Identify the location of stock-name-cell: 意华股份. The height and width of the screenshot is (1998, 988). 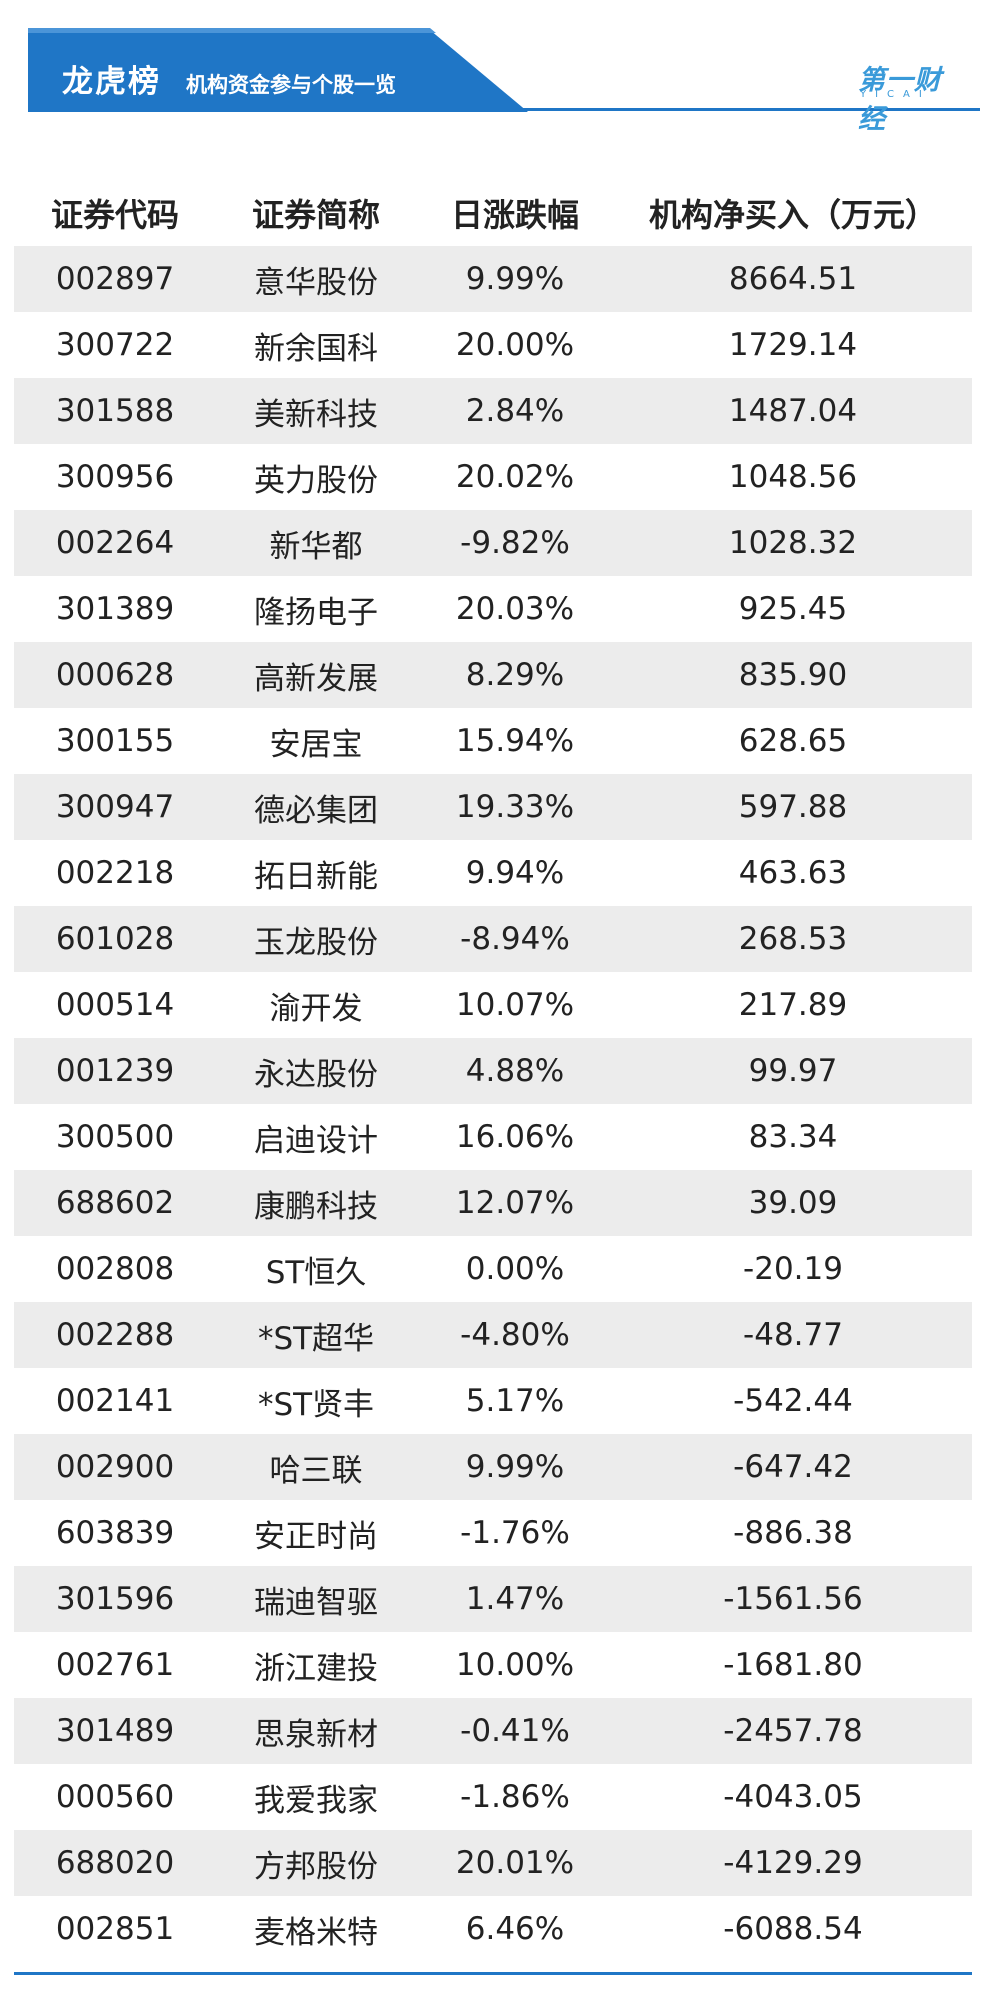
(316, 279).